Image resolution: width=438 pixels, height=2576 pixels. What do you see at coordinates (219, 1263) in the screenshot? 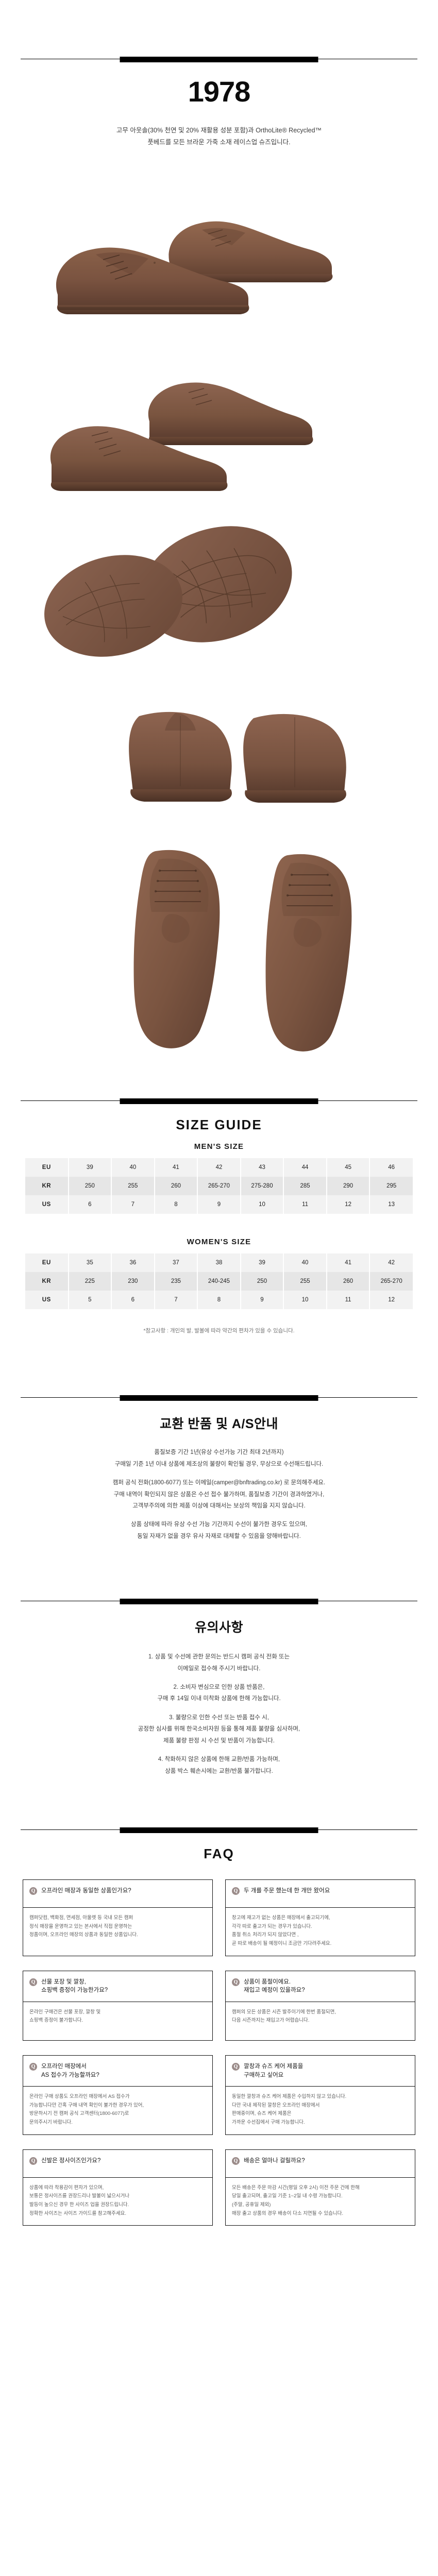
I see `table-row: EU 35 36 37 38 39 40 41 42` at bounding box center [219, 1263].